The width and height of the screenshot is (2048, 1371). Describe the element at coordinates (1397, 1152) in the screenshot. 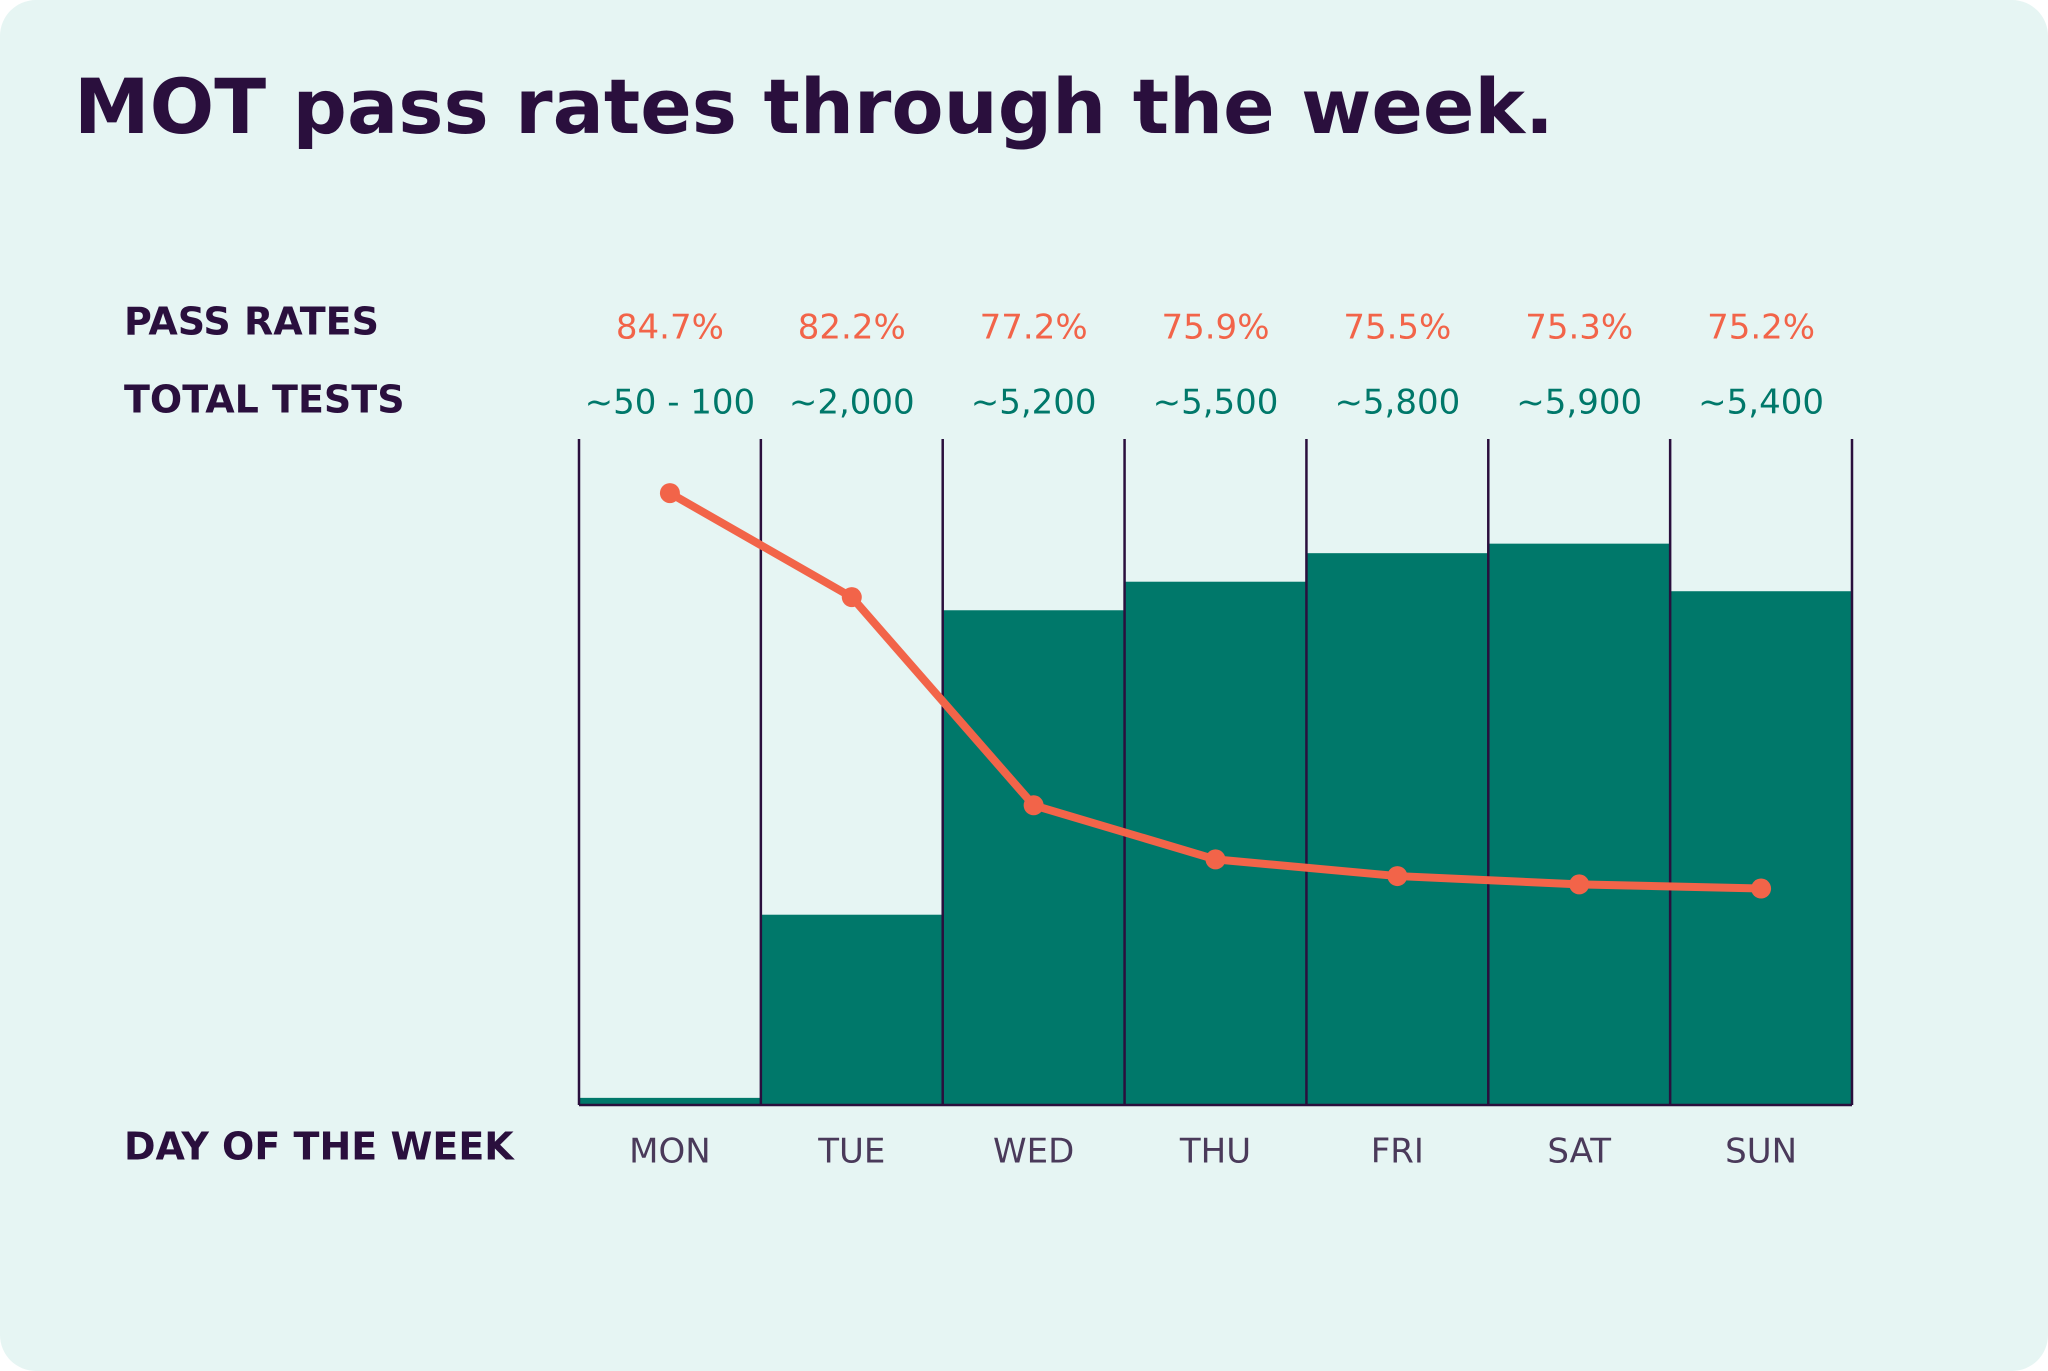

I see `x-tick-label: FRI` at that location.